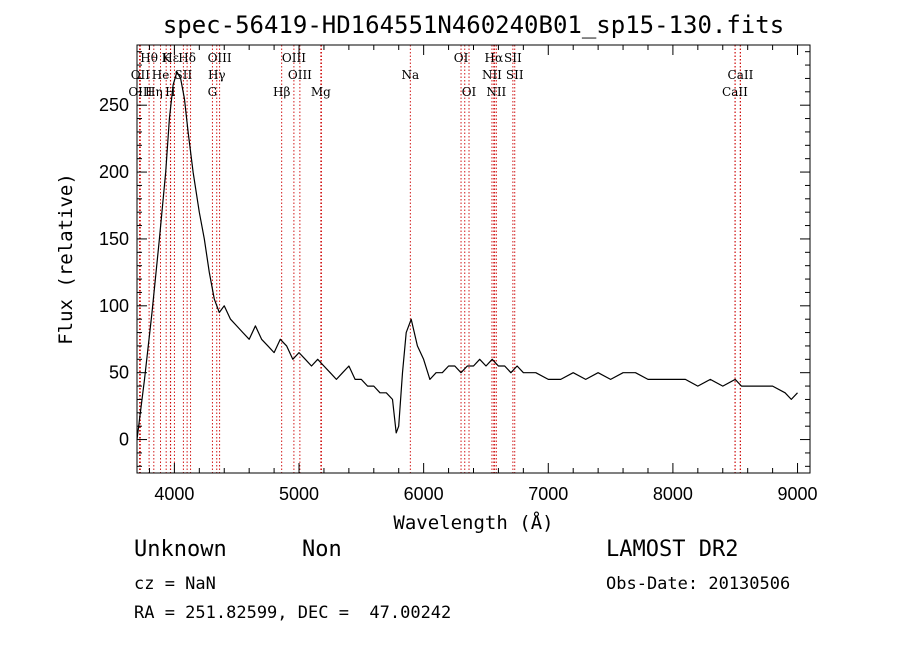 The image size is (900, 649). What do you see at coordinates (217, 75) in the screenshot?
I see `line-label: Hγ` at bounding box center [217, 75].